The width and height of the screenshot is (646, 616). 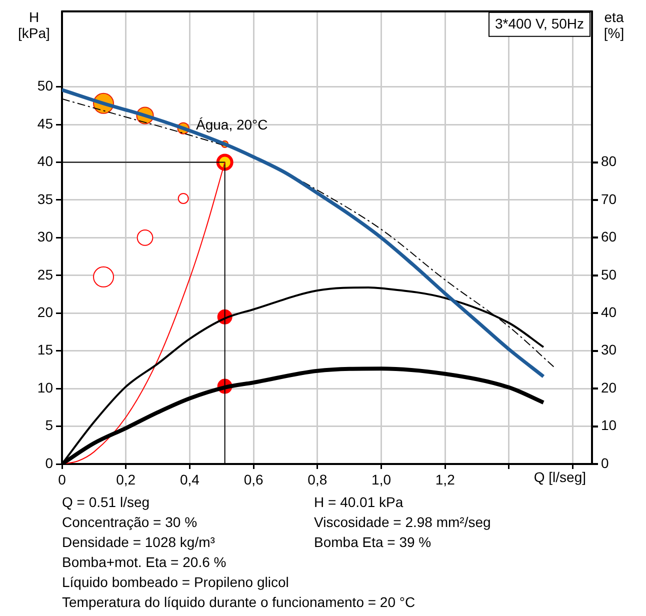 What do you see at coordinates (130, 522) in the screenshot?
I see `text: Concentração = 30 %` at bounding box center [130, 522].